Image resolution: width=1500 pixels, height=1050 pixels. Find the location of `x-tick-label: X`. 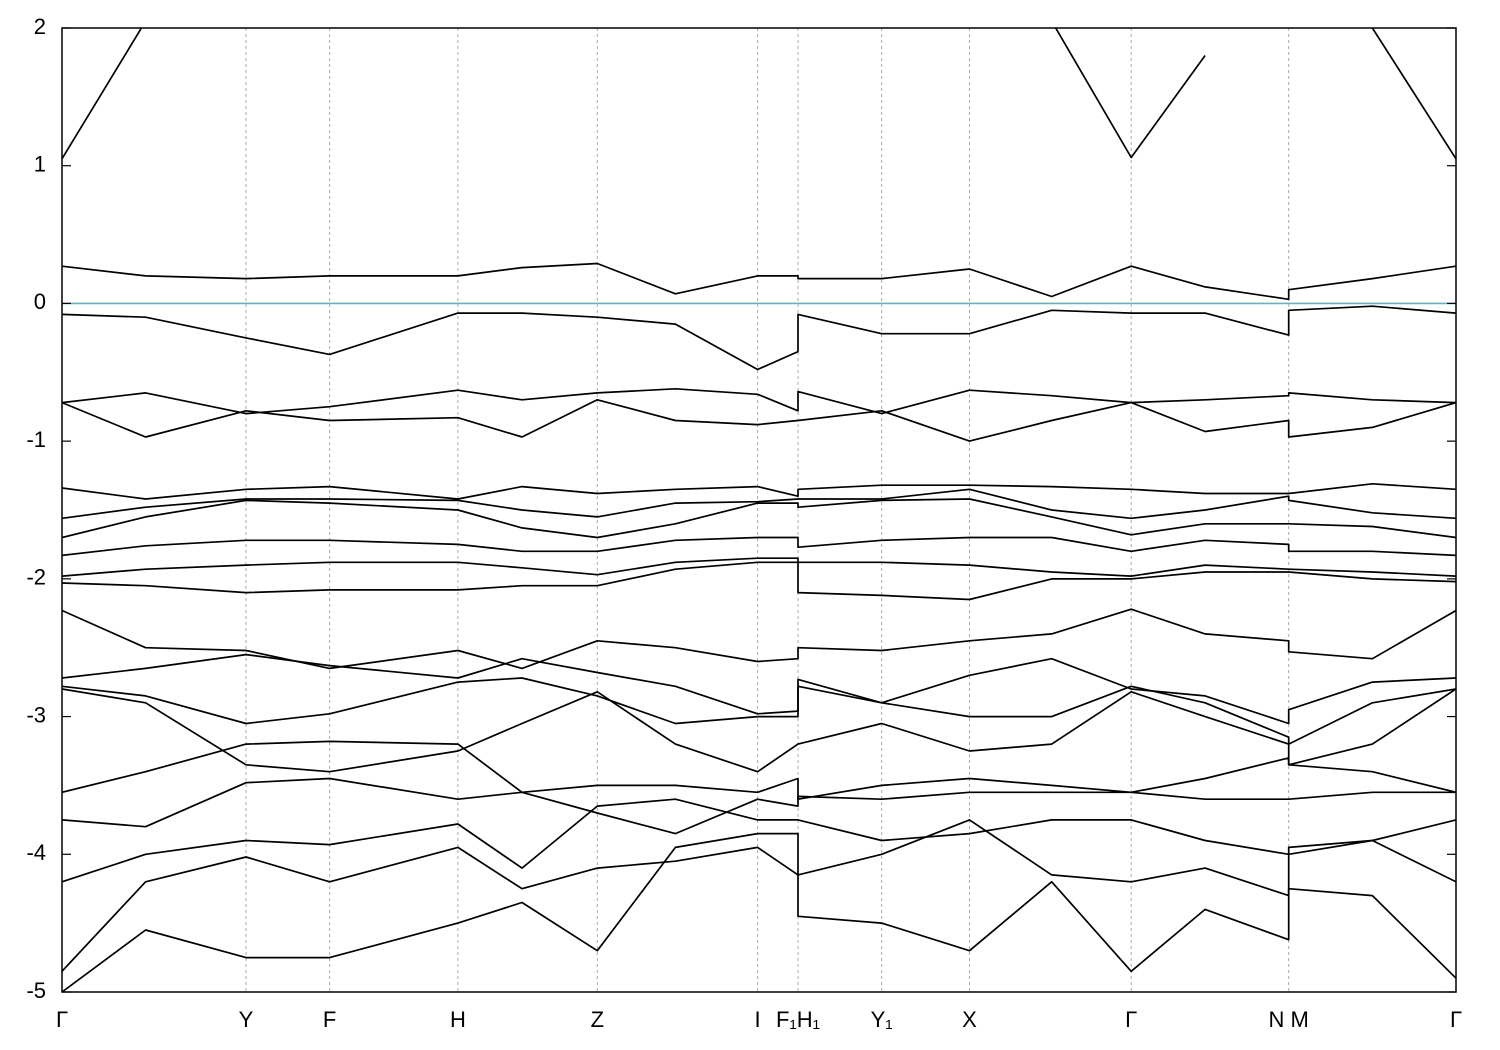

x-tick-label: X is located at coordinates (969, 1019).